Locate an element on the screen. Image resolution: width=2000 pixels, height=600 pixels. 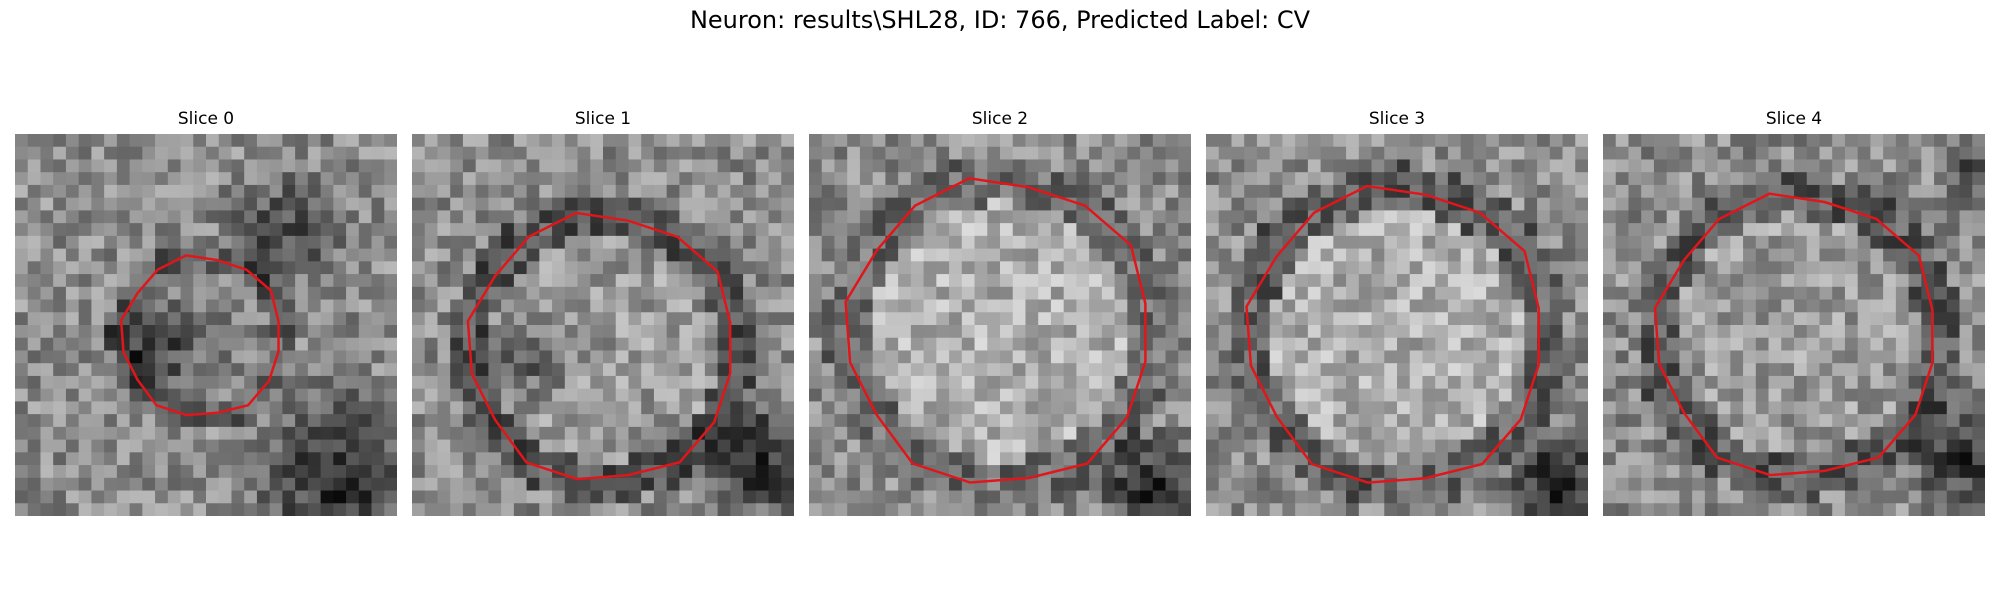
slice-title: Slice 1 is located at coordinates (603, 119).